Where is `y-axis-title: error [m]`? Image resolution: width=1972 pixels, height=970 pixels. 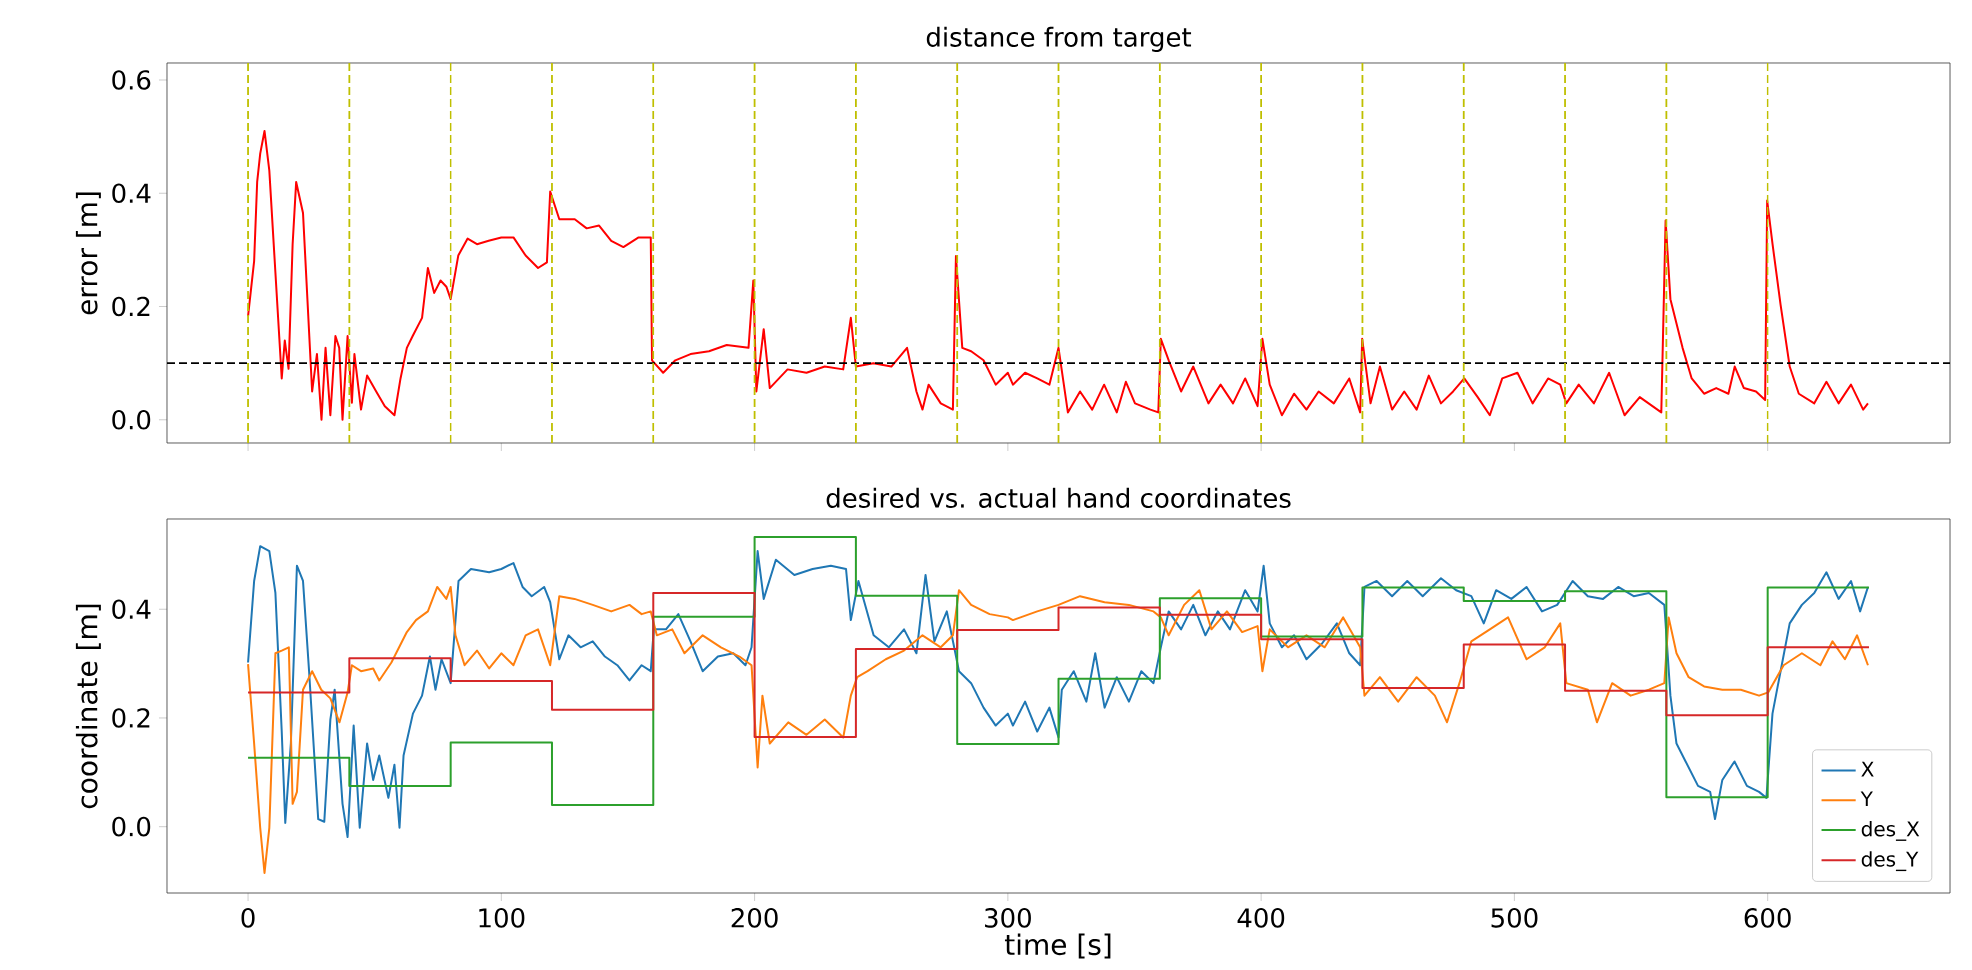
y-axis-title: error [m] is located at coordinates (88, 253).